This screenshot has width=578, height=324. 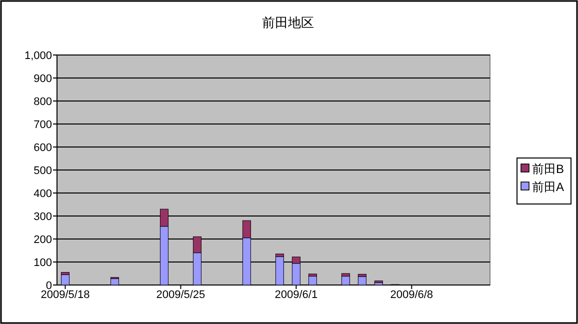 I want to click on chart-title: 前田地区, so click(x=288, y=22).